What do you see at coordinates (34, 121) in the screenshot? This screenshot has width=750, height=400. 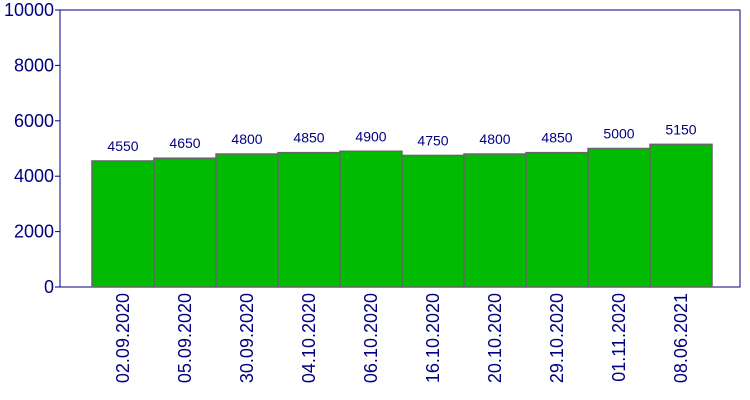 I see `y-tick-label: 6000` at bounding box center [34, 121].